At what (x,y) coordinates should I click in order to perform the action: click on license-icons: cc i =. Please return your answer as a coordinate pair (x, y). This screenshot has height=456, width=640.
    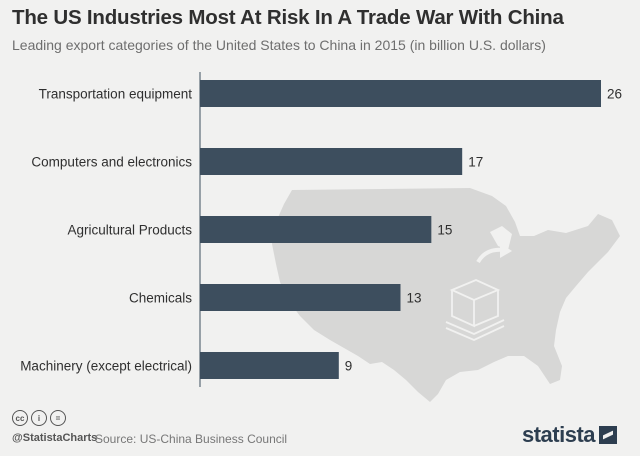
    Looking at the image, I should click on (39, 418).